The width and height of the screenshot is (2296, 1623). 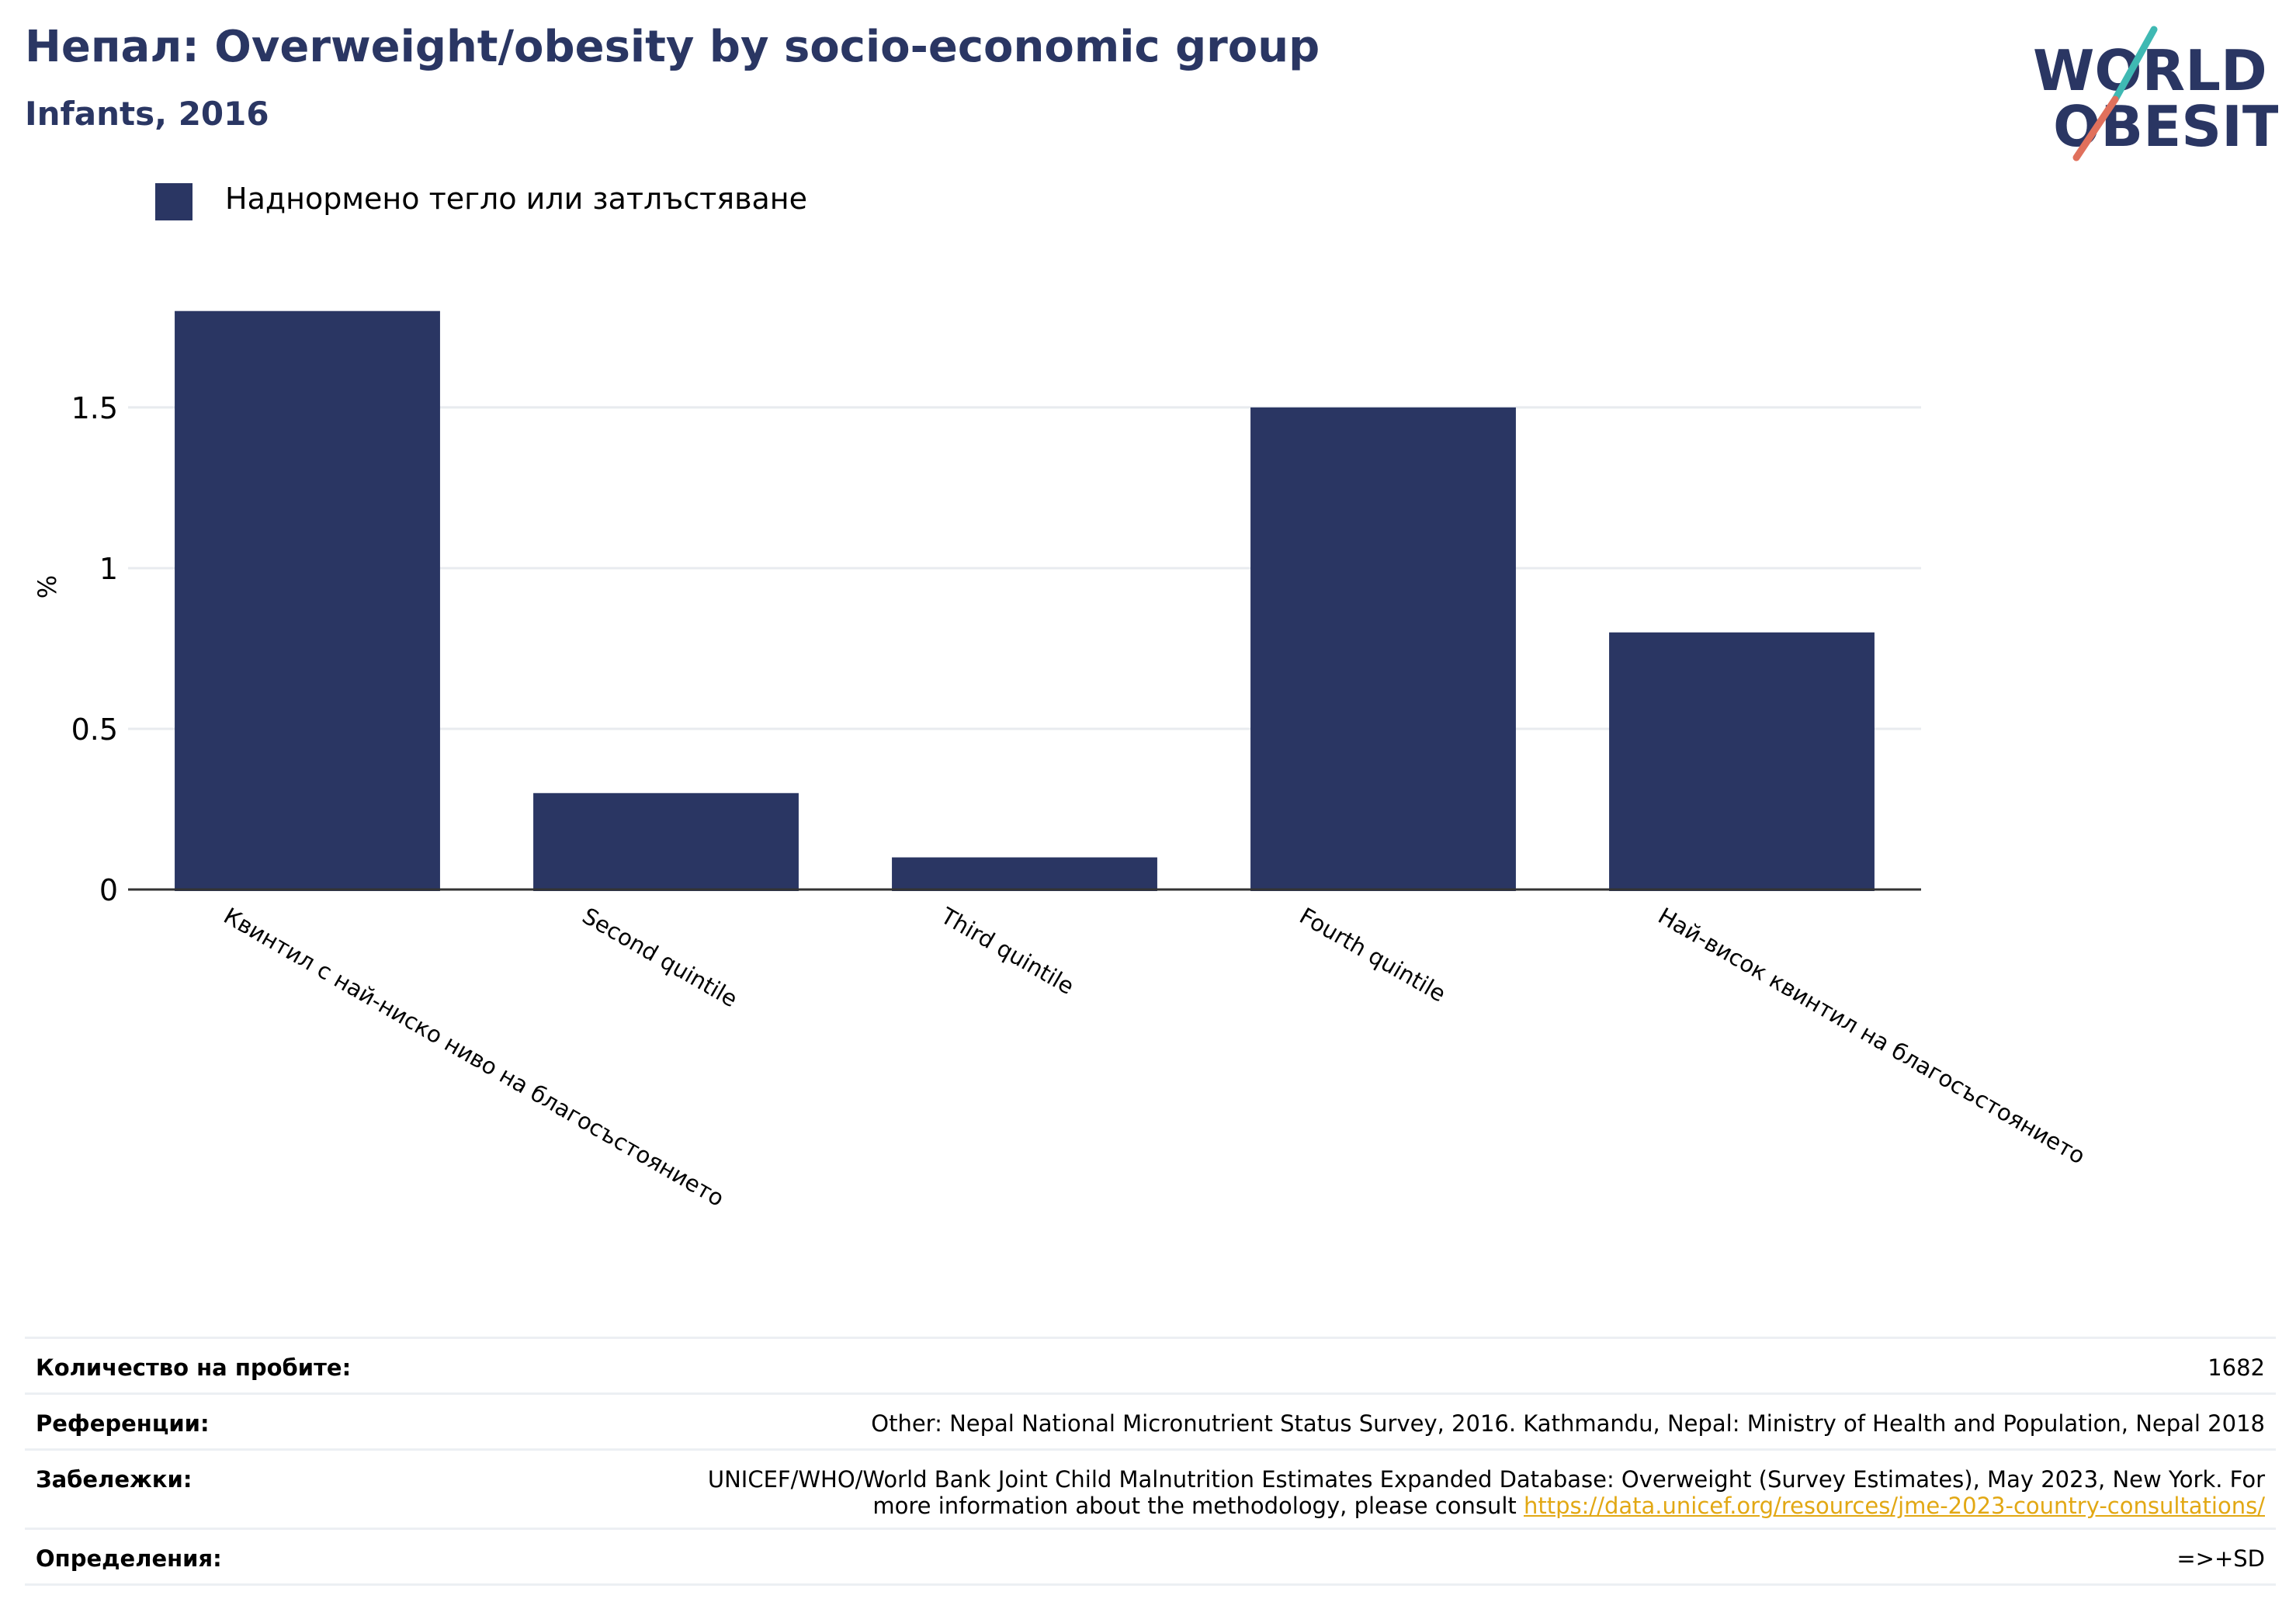 What do you see at coordinates (2134, 64) in the screenshot?
I see `logo-slash-top` at bounding box center [2134, 64].